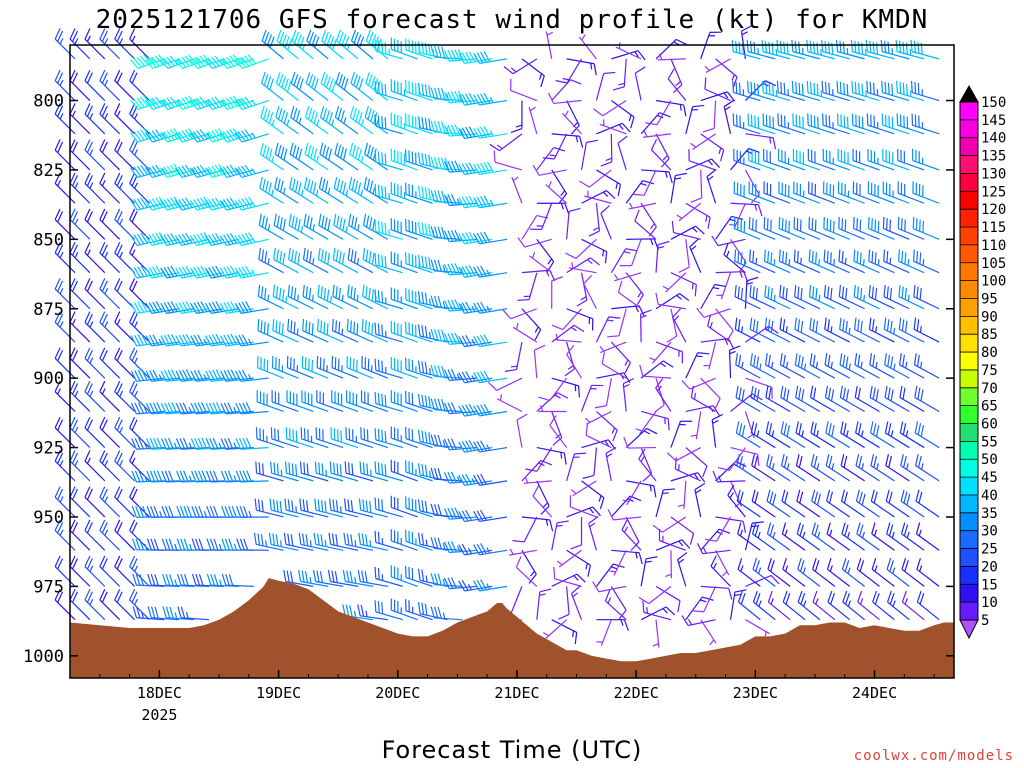  What do you see at coordinates (48, 240) in the screenshot?
I see `y-tick-label: 850` at bounding box center [48, 240].